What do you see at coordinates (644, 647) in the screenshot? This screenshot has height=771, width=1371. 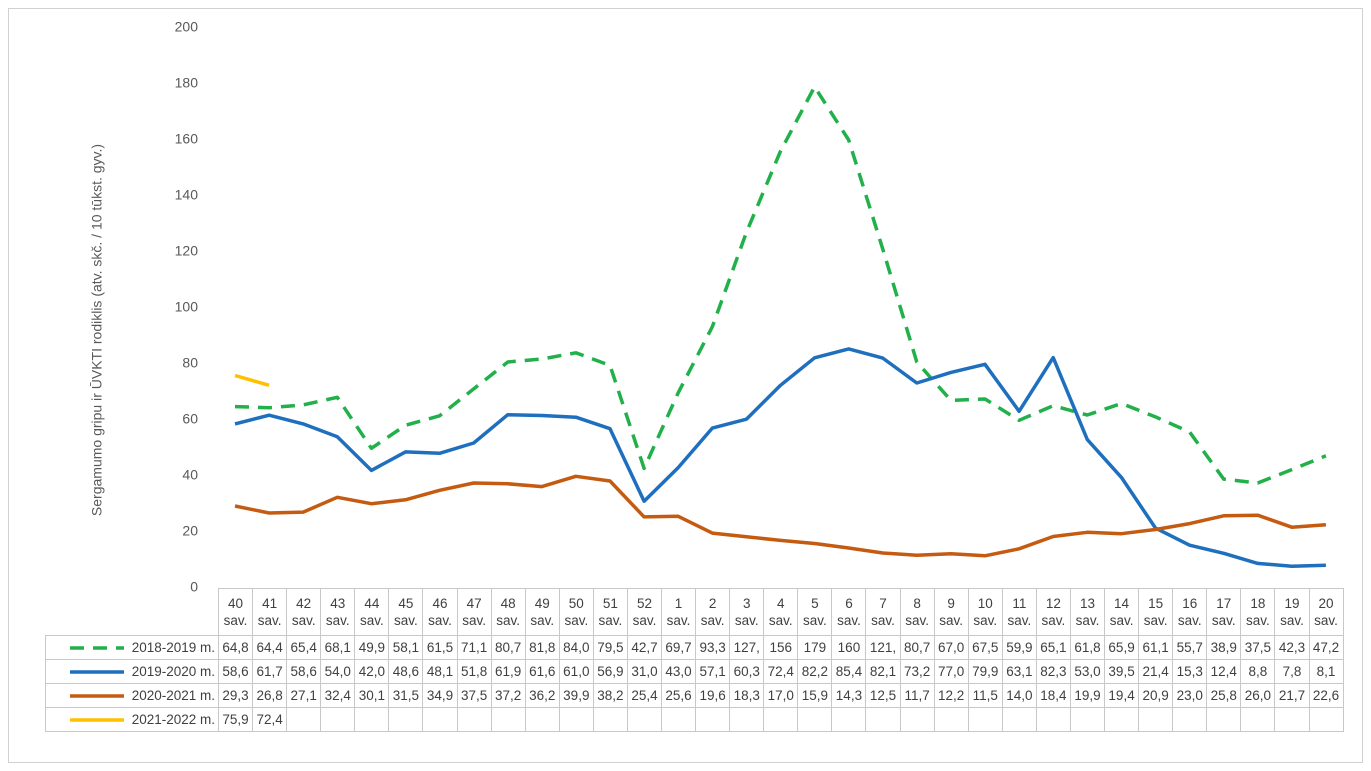 I see `table-cell: 42,7` at bounding box center [644, 647].